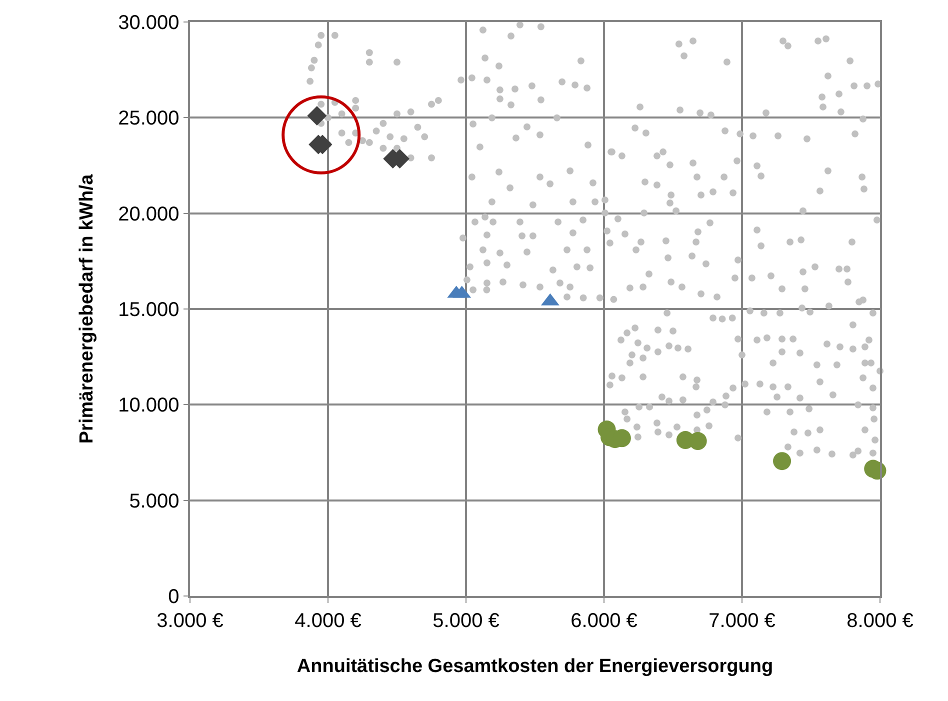 Image resolution: width=948 pixels, height=701 pixels. I want to click on x-tick-label: 3.000 €, so click(190, 621).